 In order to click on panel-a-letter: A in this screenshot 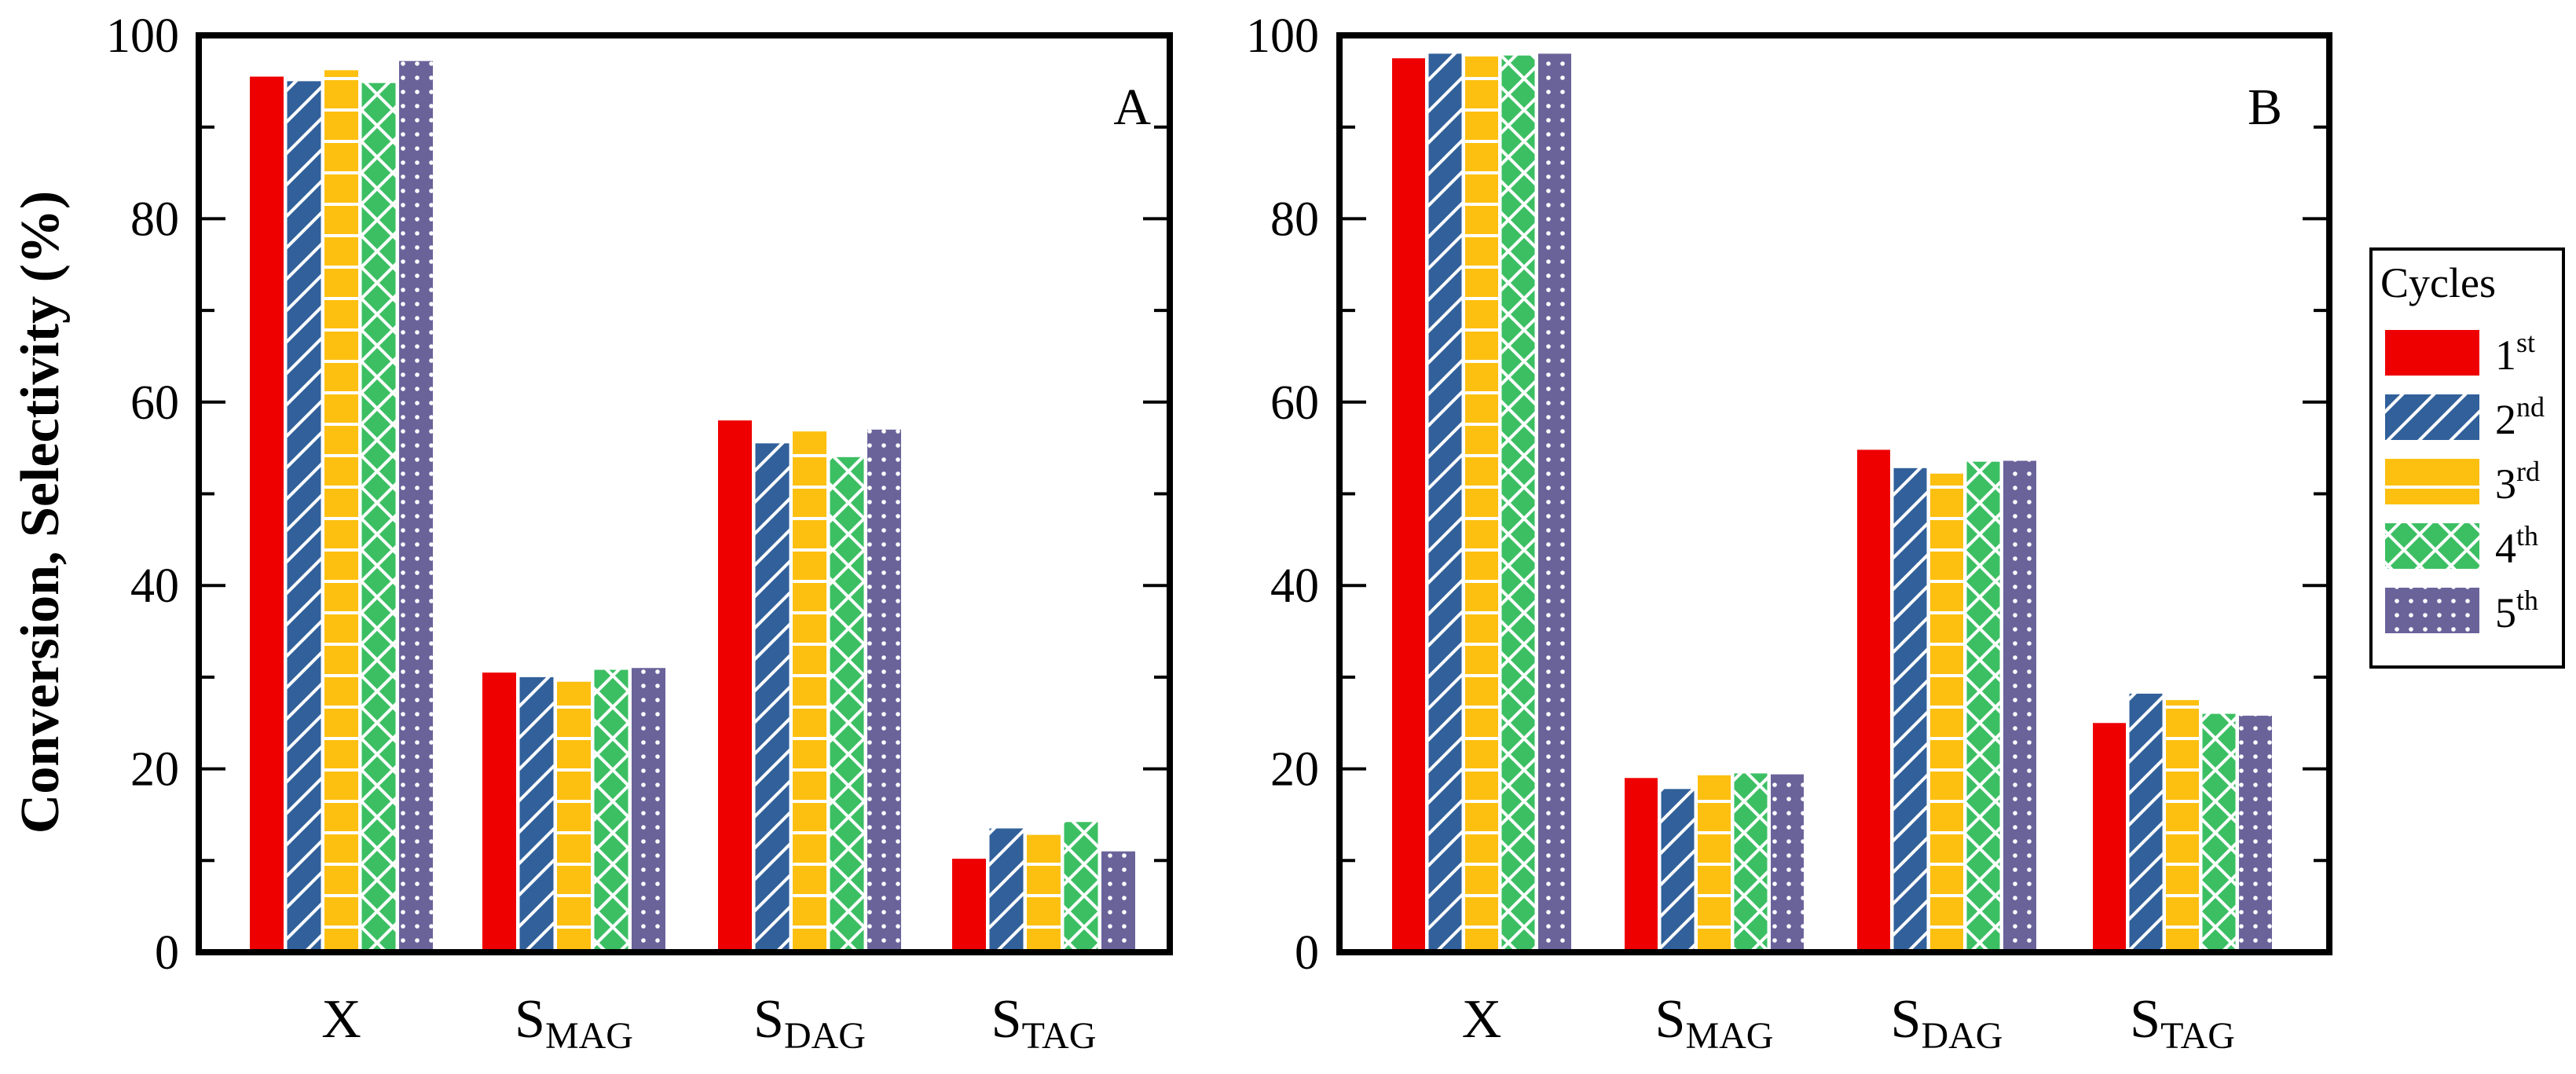, I will do `click(1132, 107)`.